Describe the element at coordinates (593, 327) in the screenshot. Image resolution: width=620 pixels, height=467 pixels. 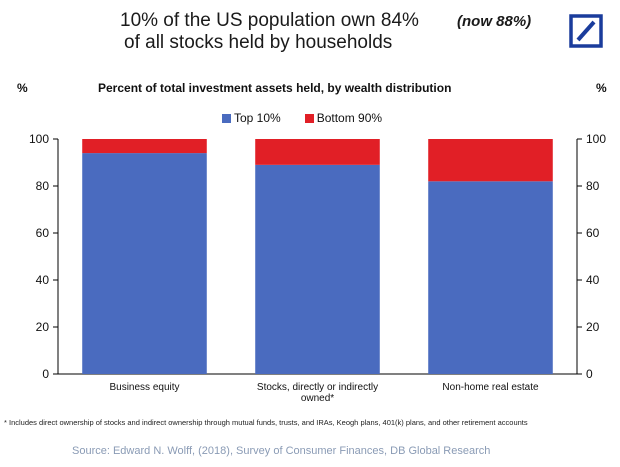
I see `y-tick-label-right: 20` at that location.